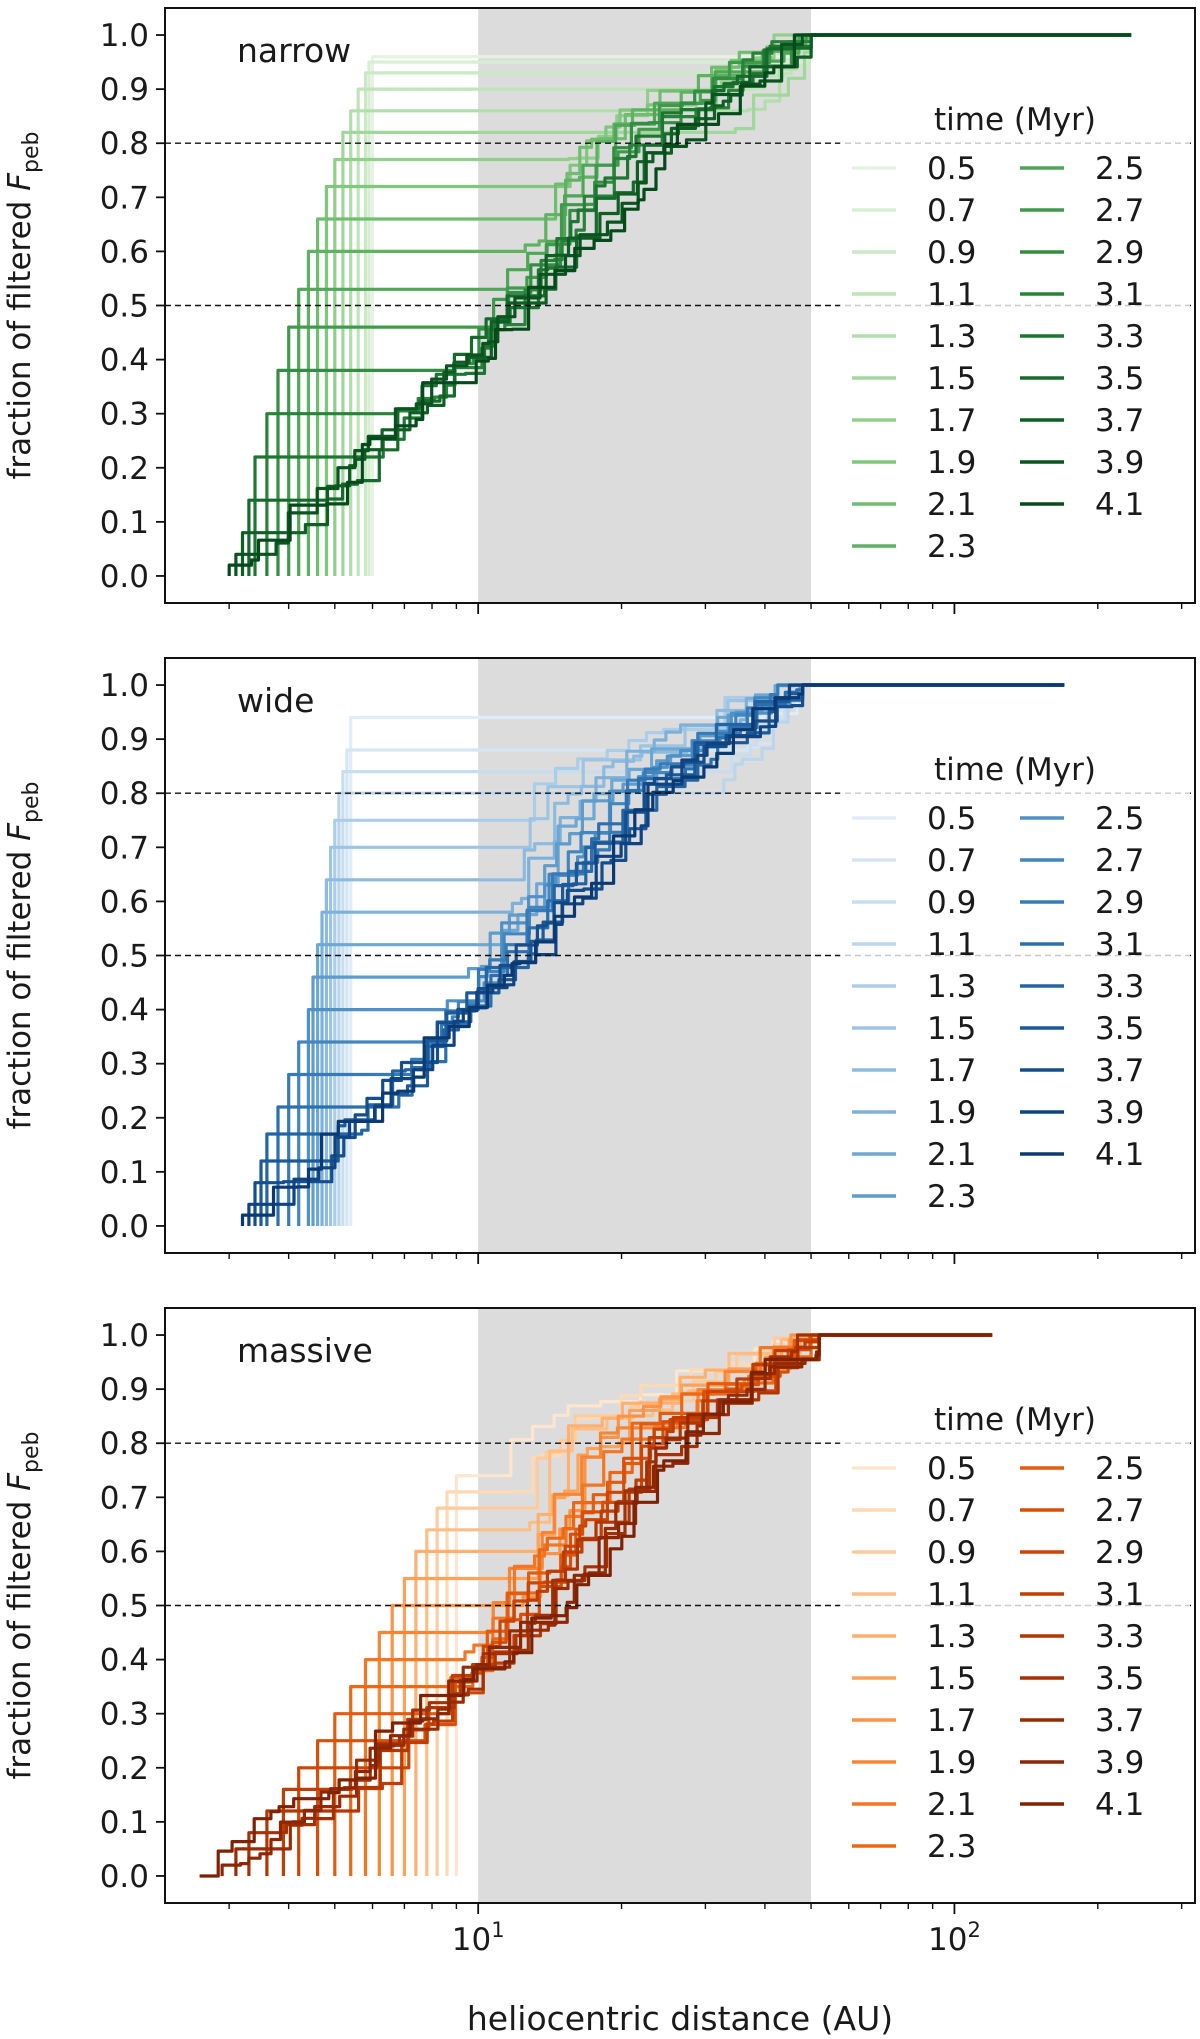  I want to click on x-tick-label: 10², so click(954, 1938).